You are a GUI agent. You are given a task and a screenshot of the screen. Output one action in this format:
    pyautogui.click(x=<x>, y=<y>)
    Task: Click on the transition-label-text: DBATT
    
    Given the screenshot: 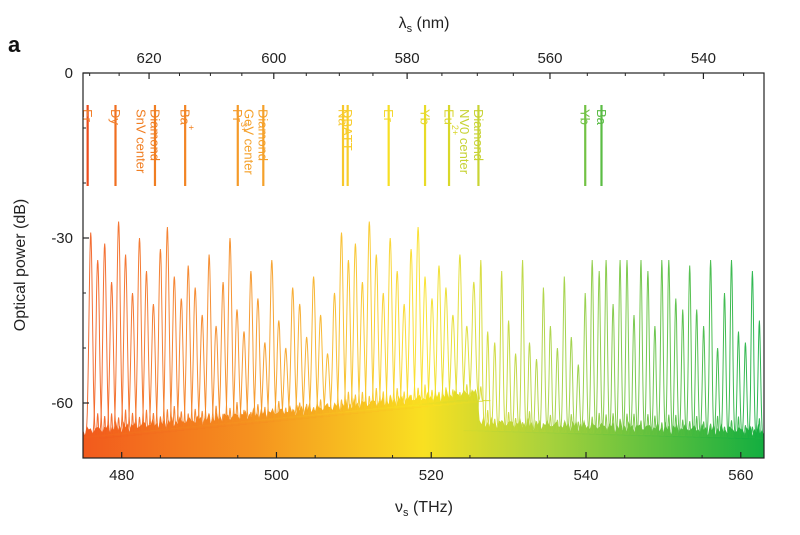 What is the action you would take?
    pyautogui.click(x=347, y=130)
    